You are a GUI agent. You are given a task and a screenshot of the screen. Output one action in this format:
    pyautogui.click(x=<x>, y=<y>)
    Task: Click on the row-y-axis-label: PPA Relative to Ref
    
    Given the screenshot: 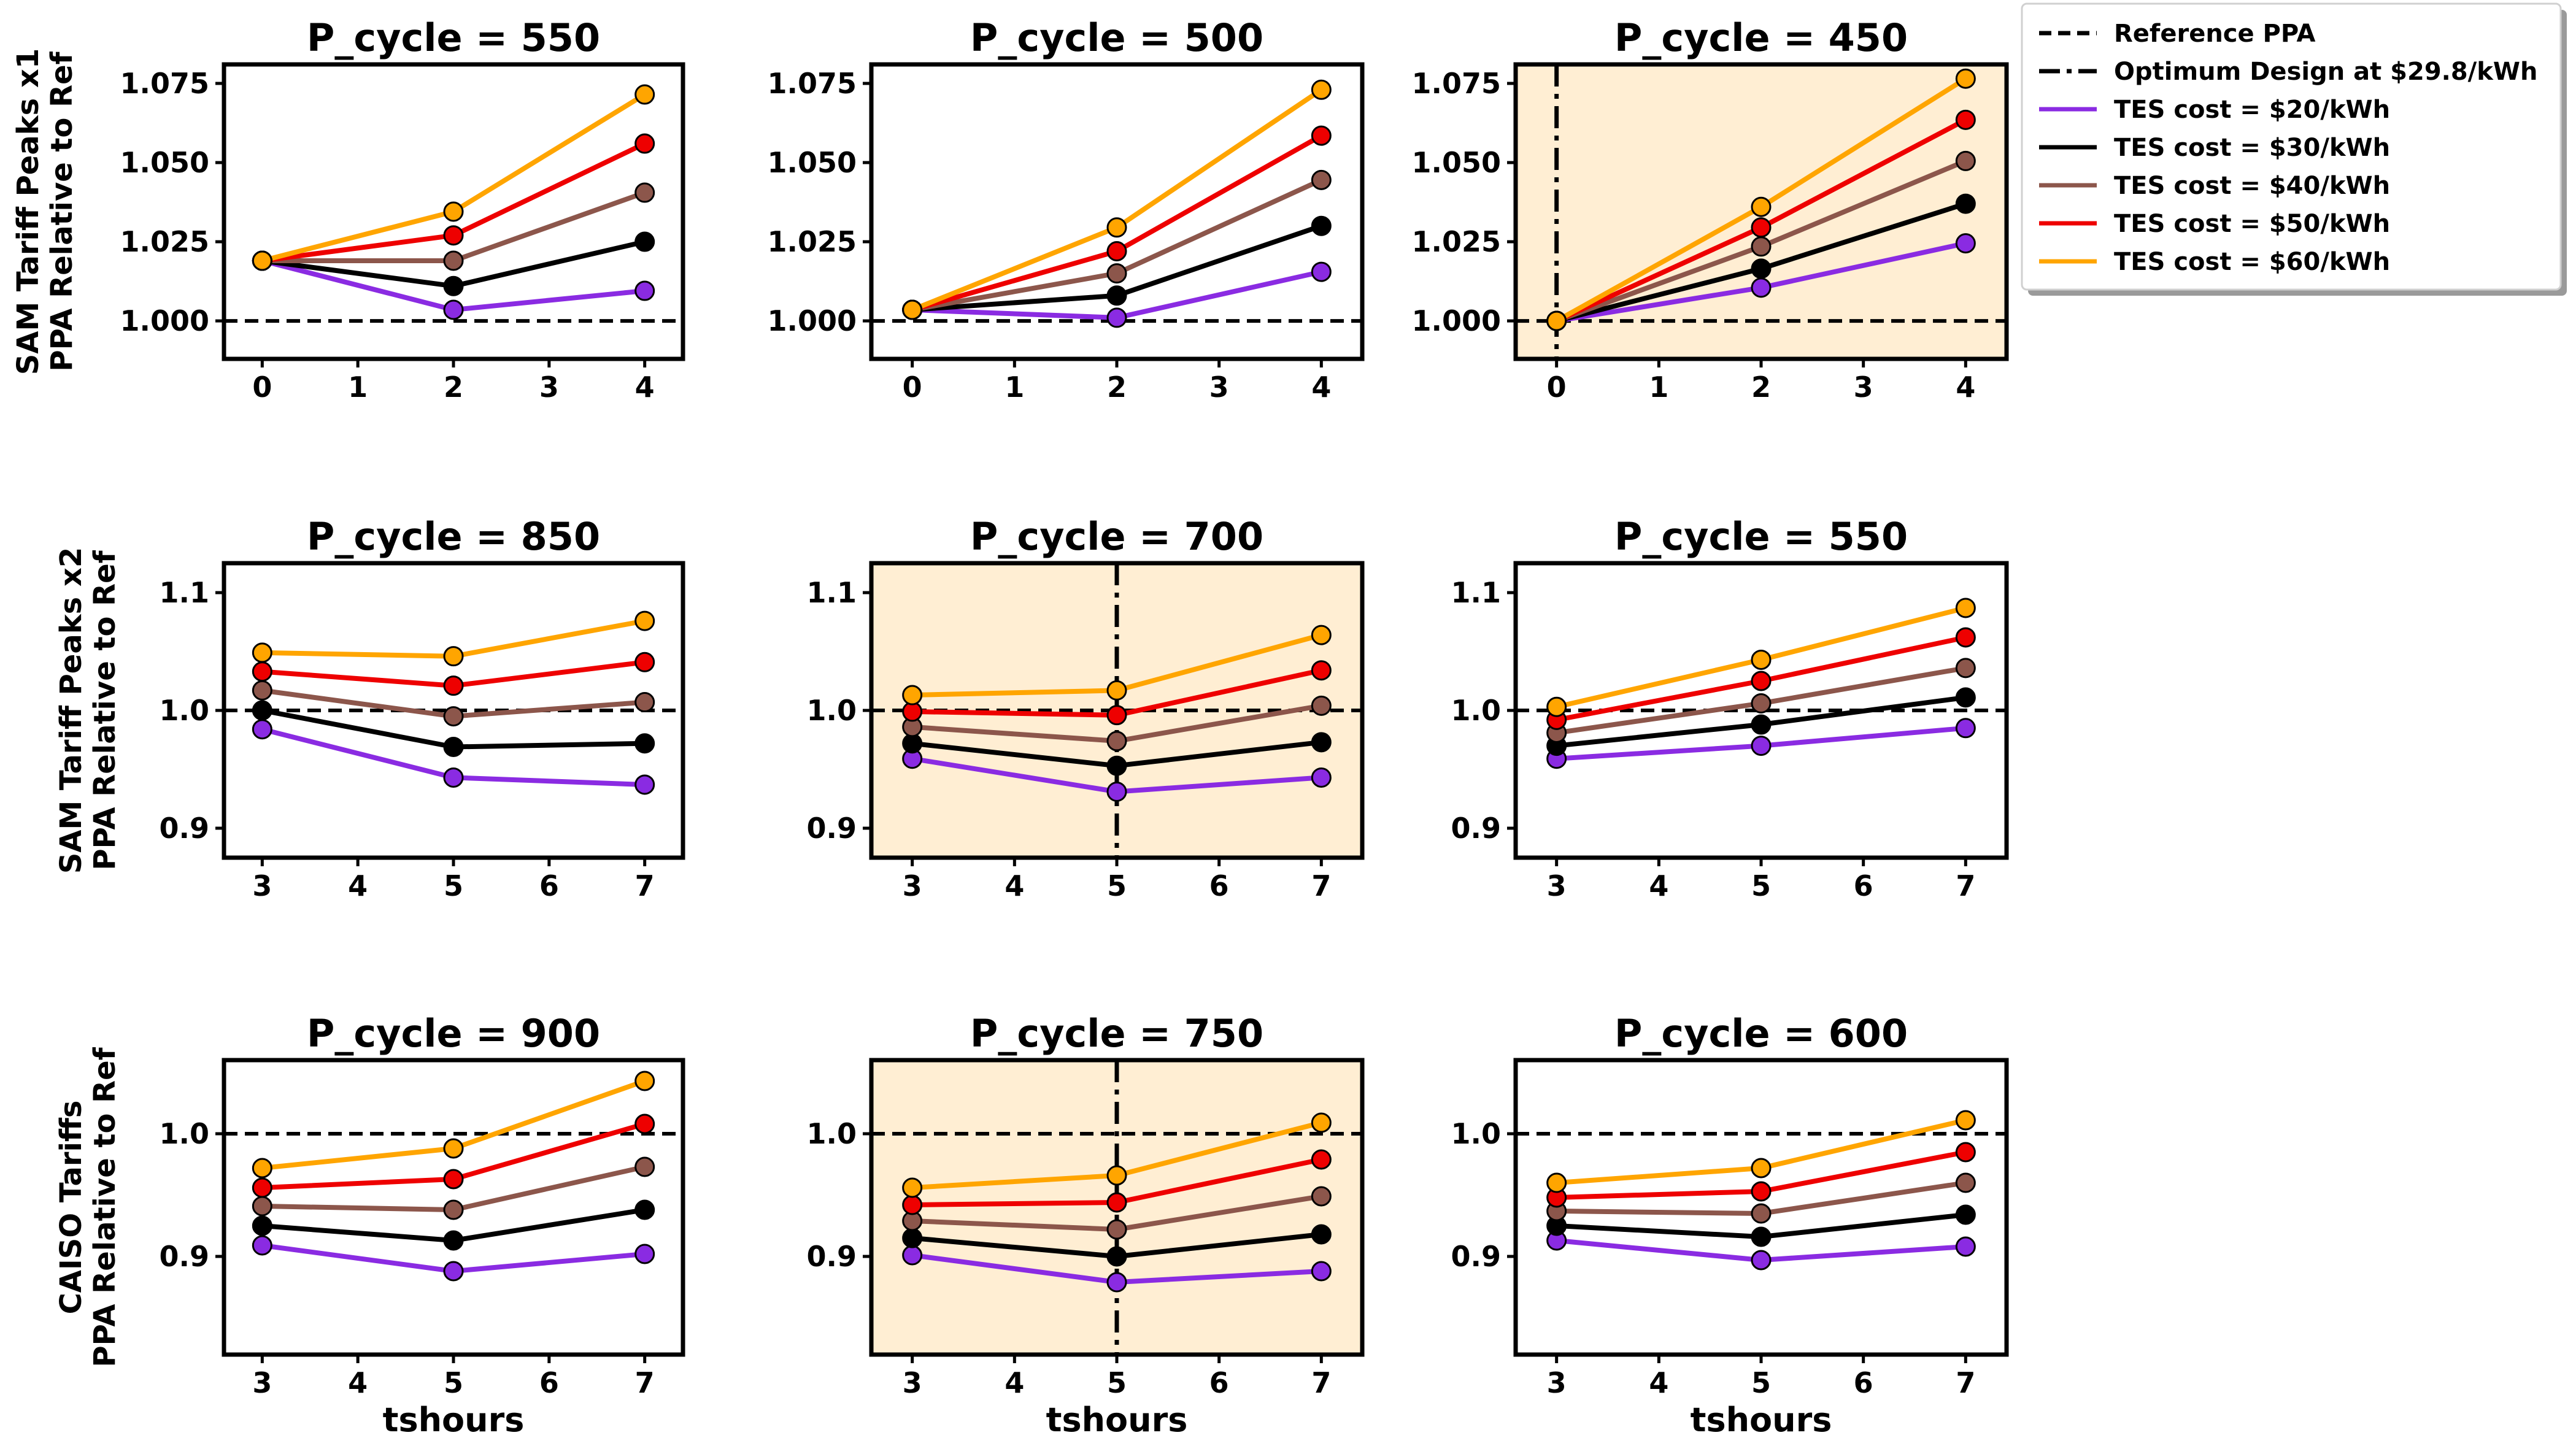 What is the action you would take?
    pyautogui.click(x=105, y=1207)
    